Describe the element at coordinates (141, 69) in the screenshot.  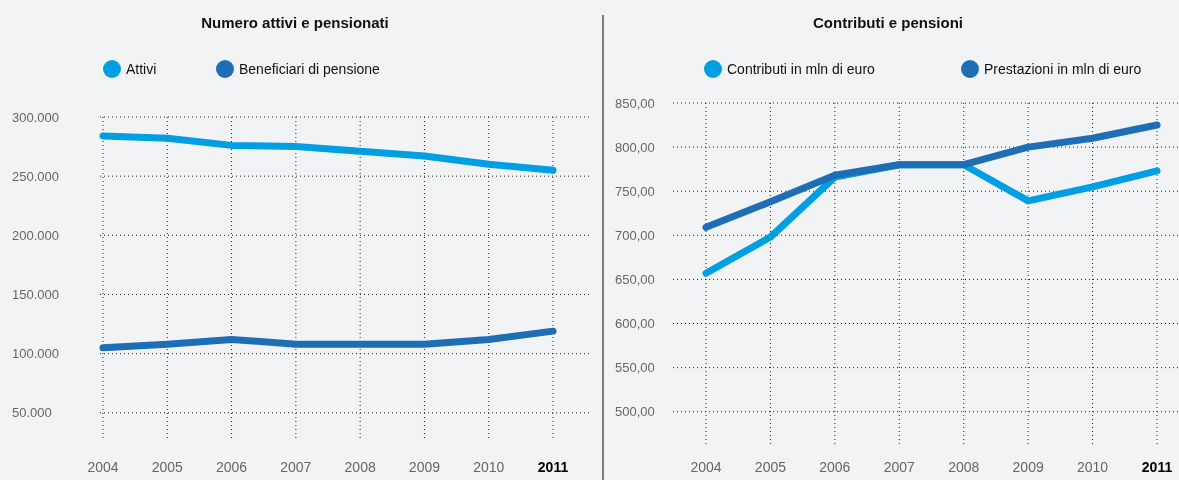
I see `legend-label: Attivi` at that location.